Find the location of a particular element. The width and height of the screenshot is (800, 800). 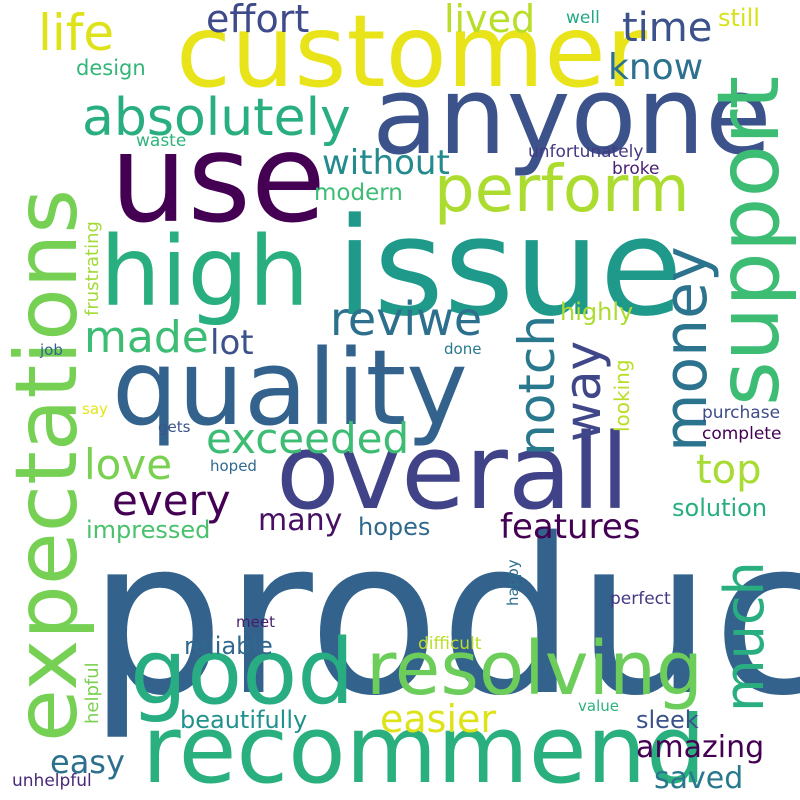

word-cloud-word: modern is located at coordinates (358, 193).